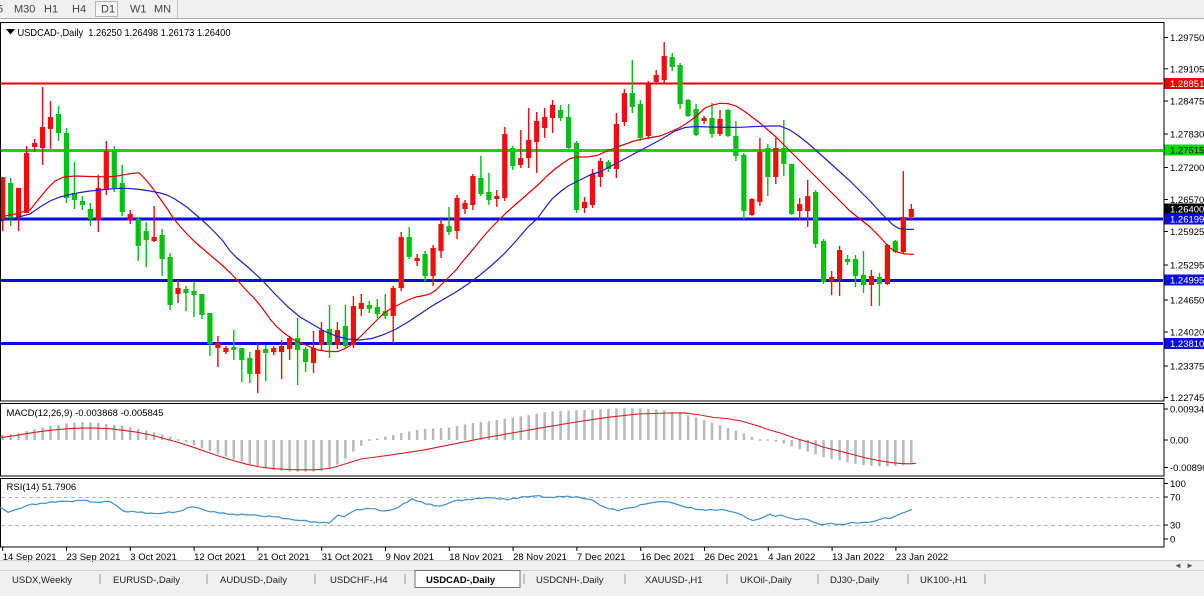 The image size is (1204, 596). I want to click on svg-text: 1.22745, so click(1187, 398).